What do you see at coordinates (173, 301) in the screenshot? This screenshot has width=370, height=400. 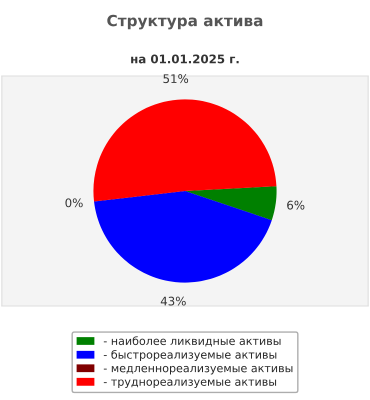 I see `data-label: 43%` at bounding box center [173, 301].